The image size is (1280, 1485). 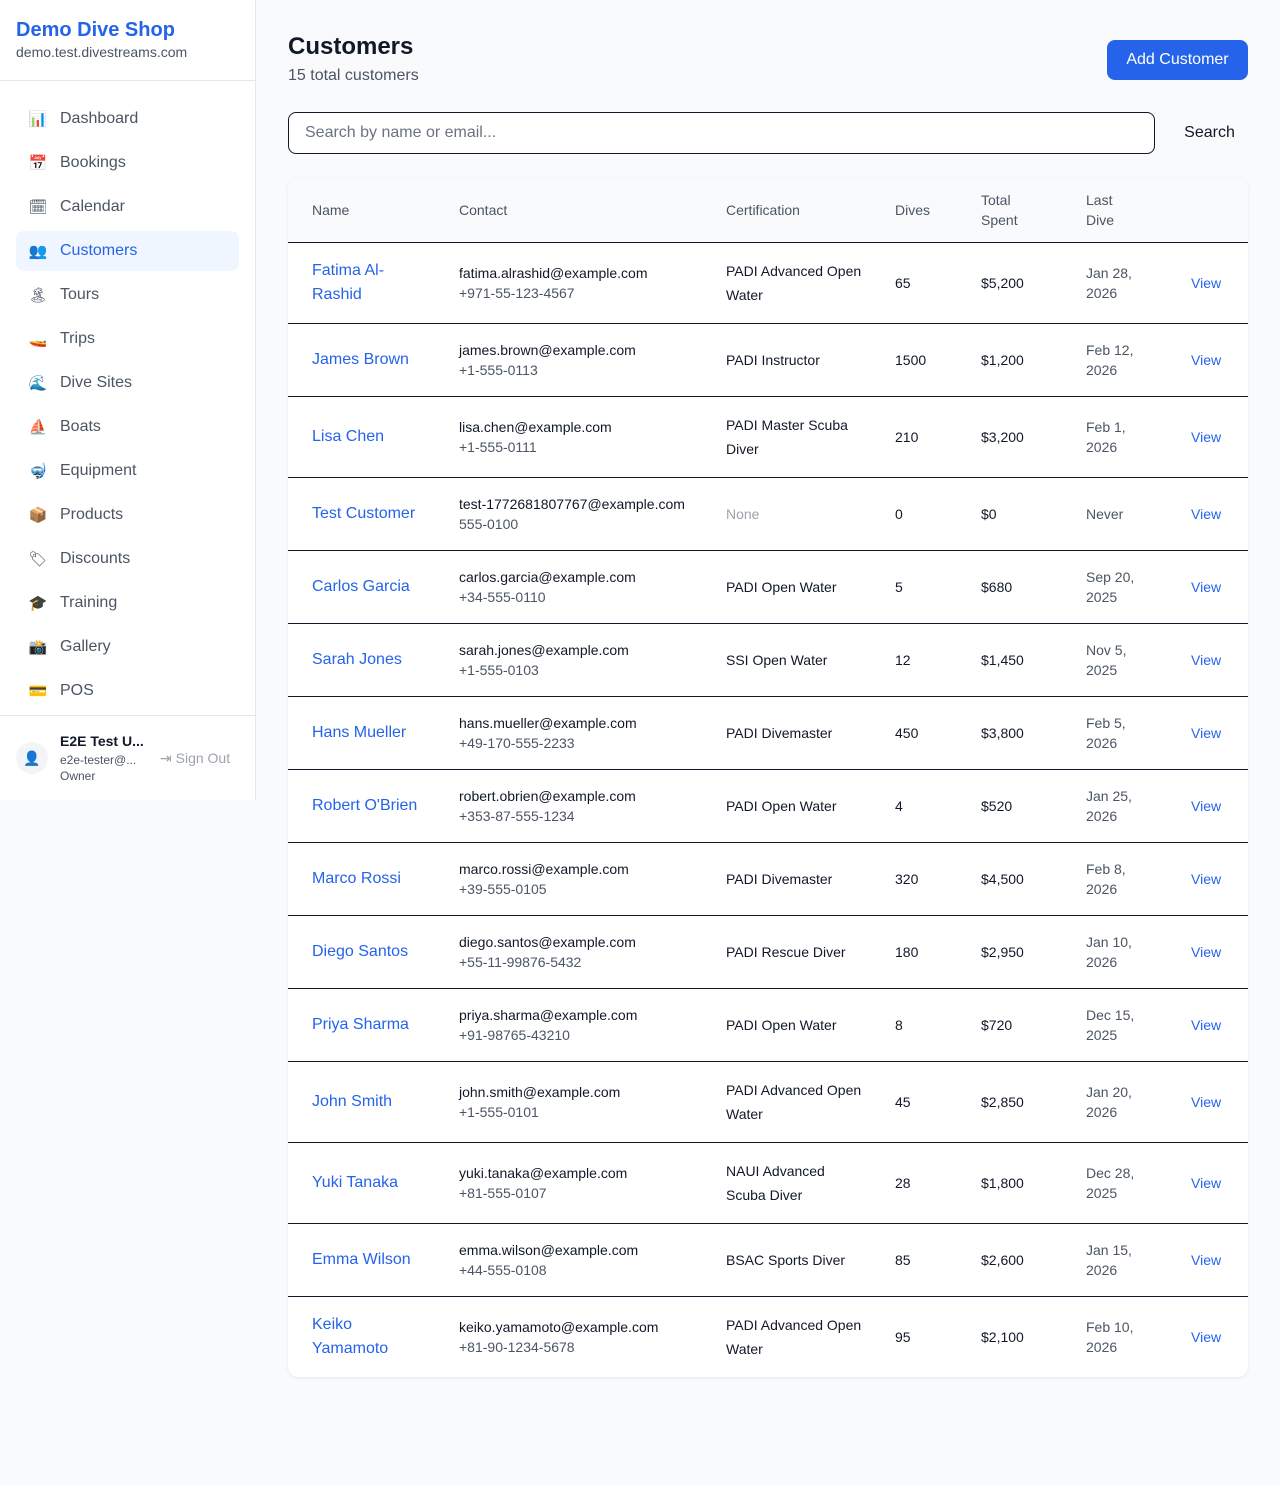 I want to click on customer-name-link: Hans Mueller, so click(x=373, y=733).